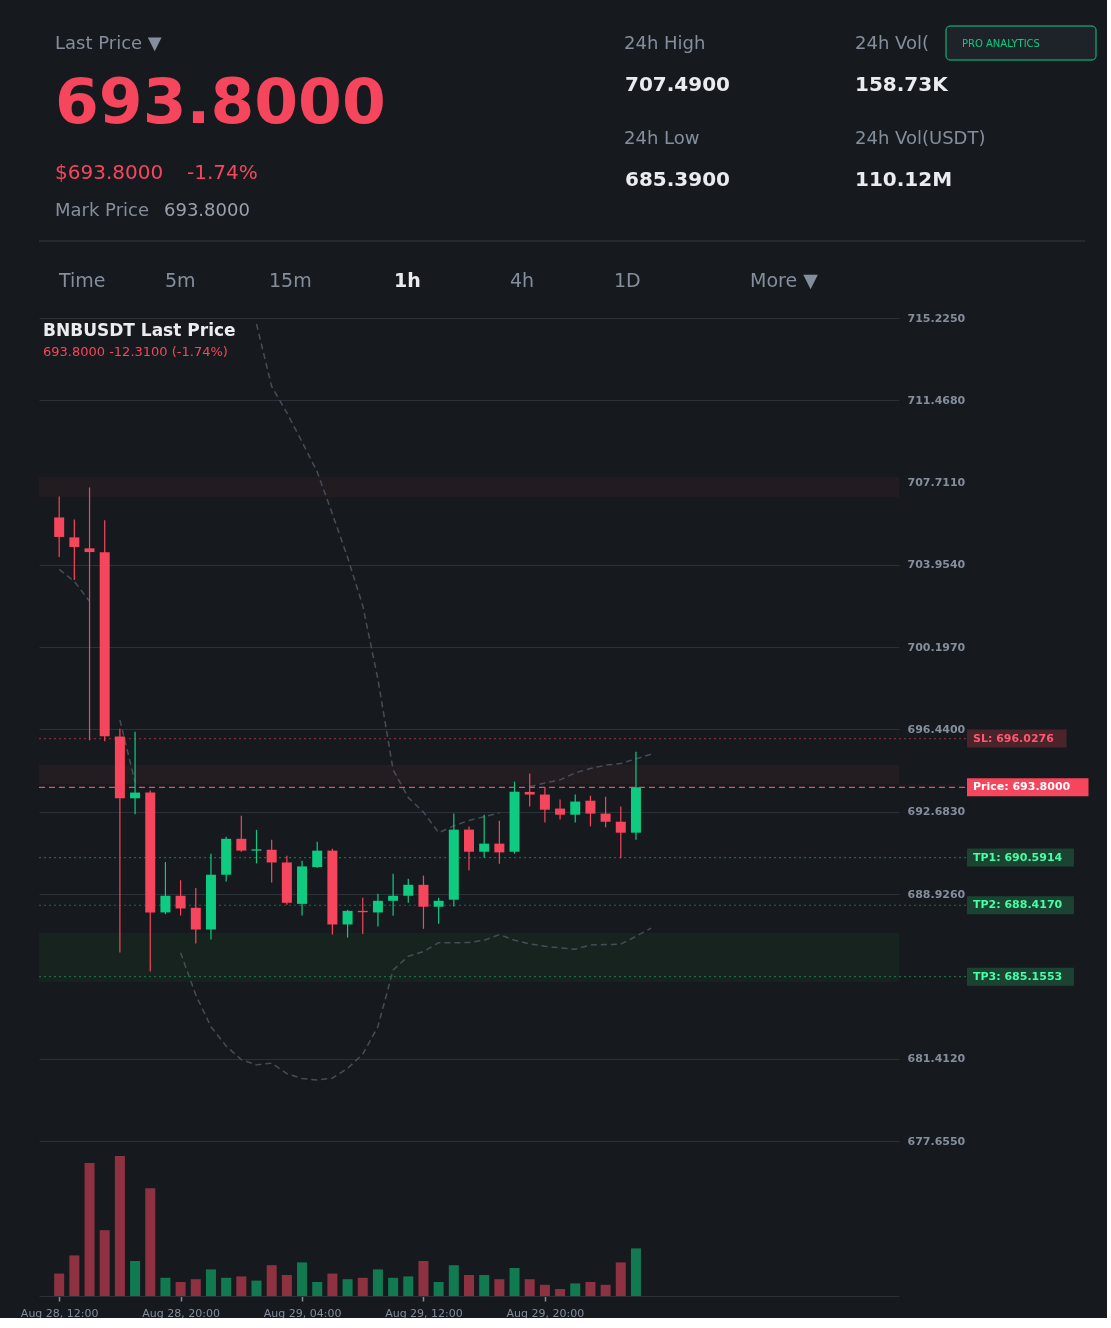 Image resolution: width=1111 pixels, height=1328 pixels. I want to click on text: Last Price ▼, so click(108, 42).